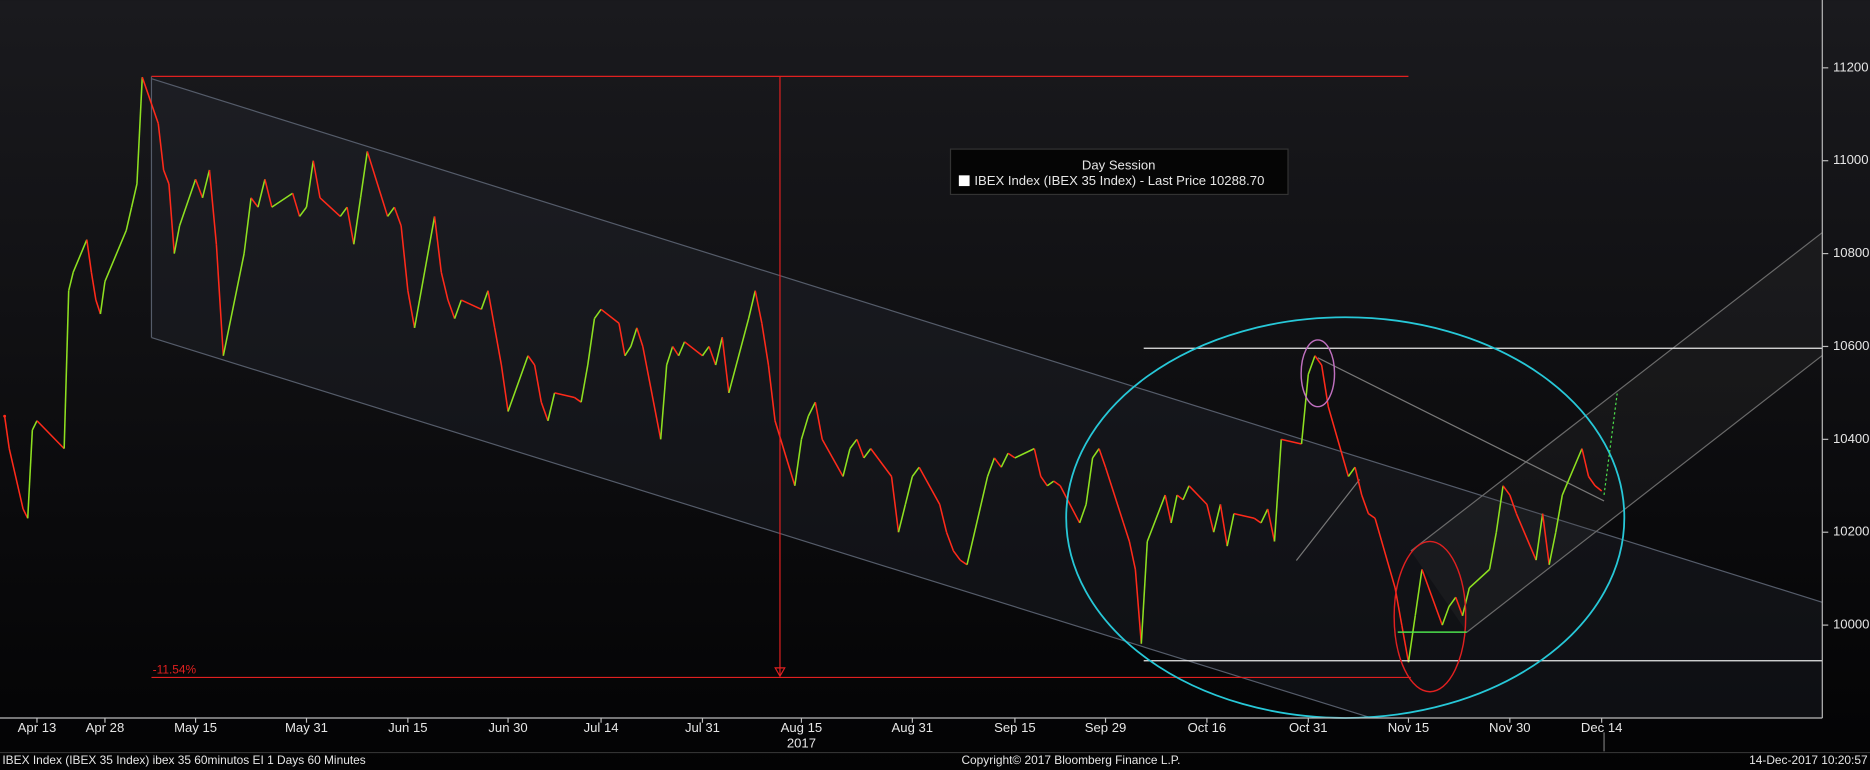  Describe the element at coordinates (1616, 392) in the screenshot. I see `up-channel-line` at that location.